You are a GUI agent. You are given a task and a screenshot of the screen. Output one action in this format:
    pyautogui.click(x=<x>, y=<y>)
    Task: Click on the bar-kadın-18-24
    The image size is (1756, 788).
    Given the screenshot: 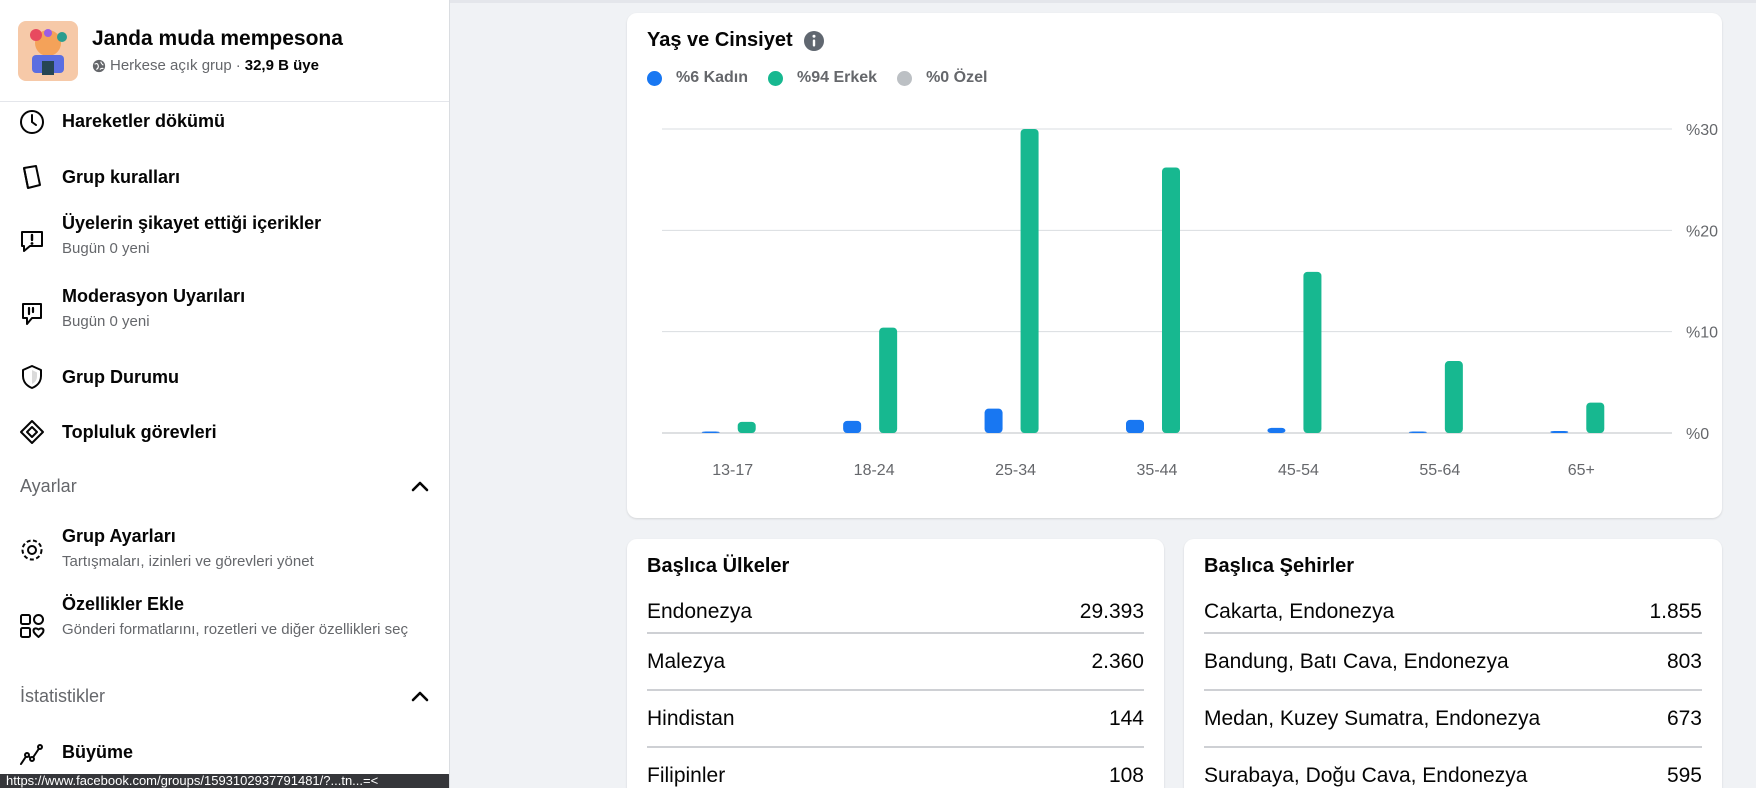 What is the action you would take?
    pyautogui.click(x=852, y=426)
    